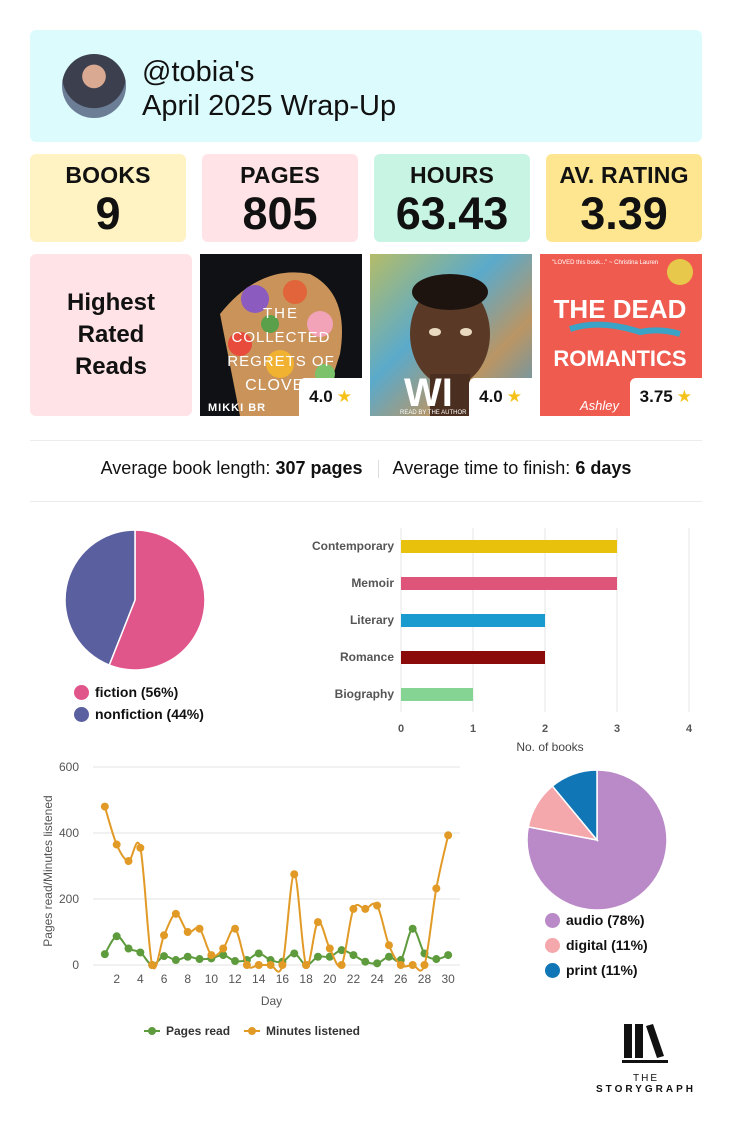 Image resolution: width=743 pixels, height=1122 pixels. What do you see at coordinates (280, 337) in the screenshot?
I see `svg-text: COLLECTED` at bounding box center [280, 337].